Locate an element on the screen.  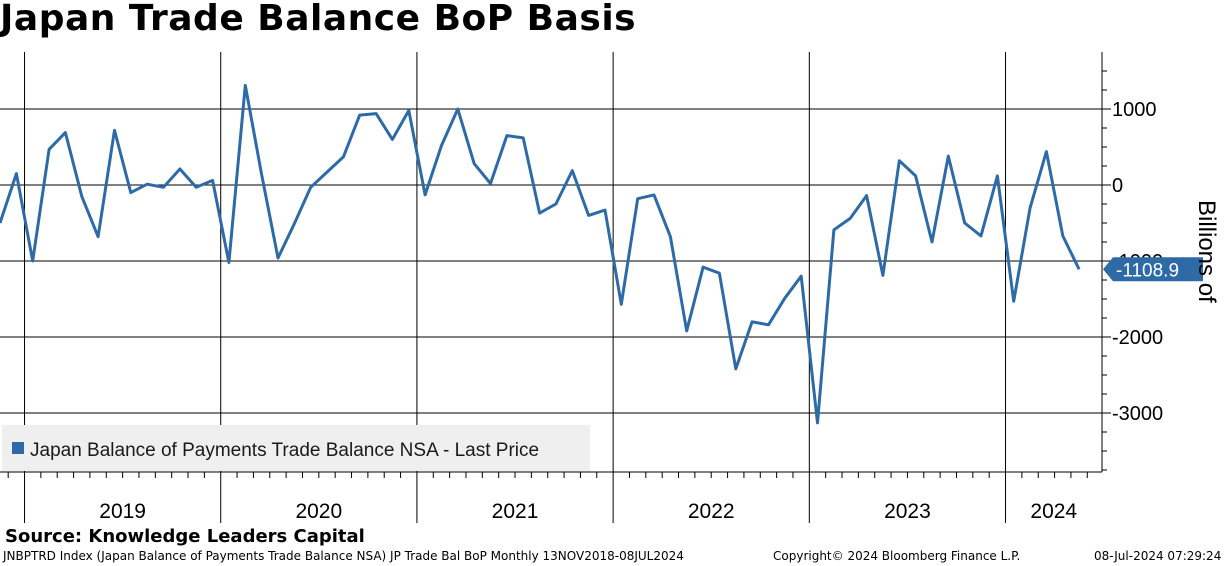
year-label: 2020 is located at coordinates (318, 511).